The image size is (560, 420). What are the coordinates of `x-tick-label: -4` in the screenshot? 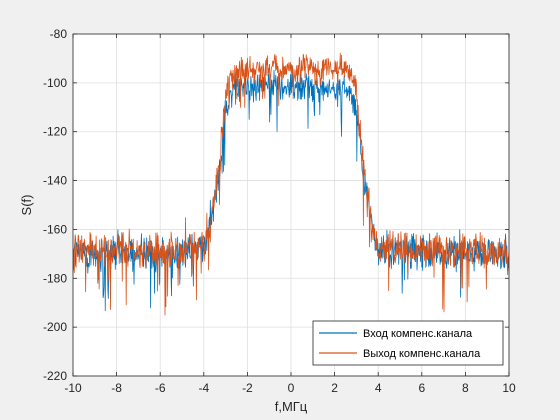 It's located at (203, 388).